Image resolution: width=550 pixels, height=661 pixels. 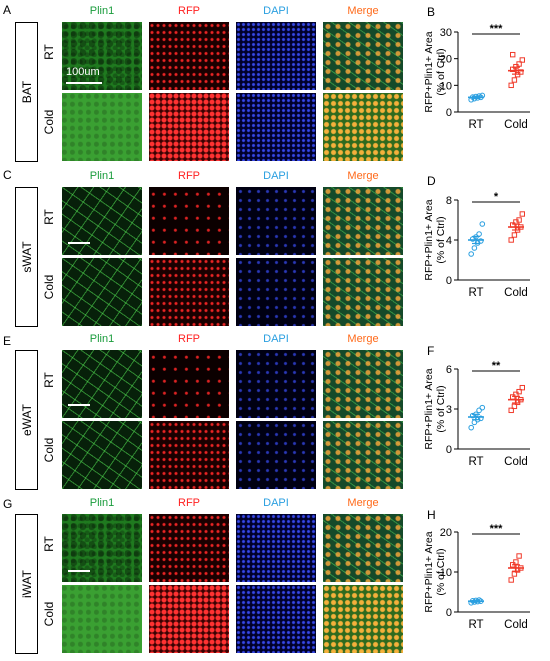 What do you see at coordinates (276, 384) in the screenshot?
I see `micrograph-ewat-rt-dapi` at bounding box center [276, 384].